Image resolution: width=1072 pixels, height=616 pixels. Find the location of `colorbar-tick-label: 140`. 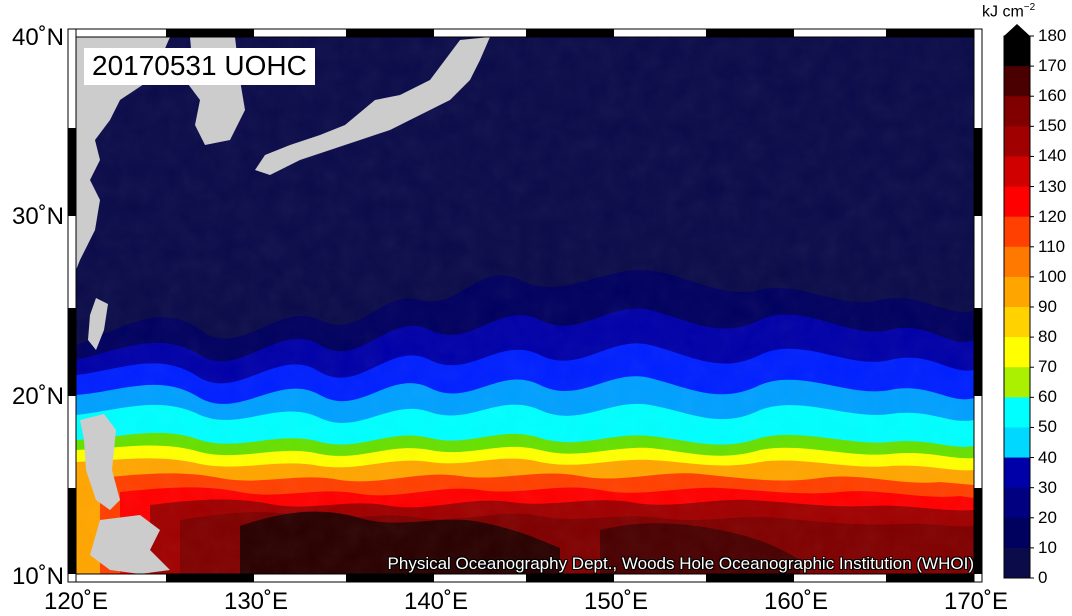

colorbar-tick-label: 140 is located at coordinates (1052, 156).